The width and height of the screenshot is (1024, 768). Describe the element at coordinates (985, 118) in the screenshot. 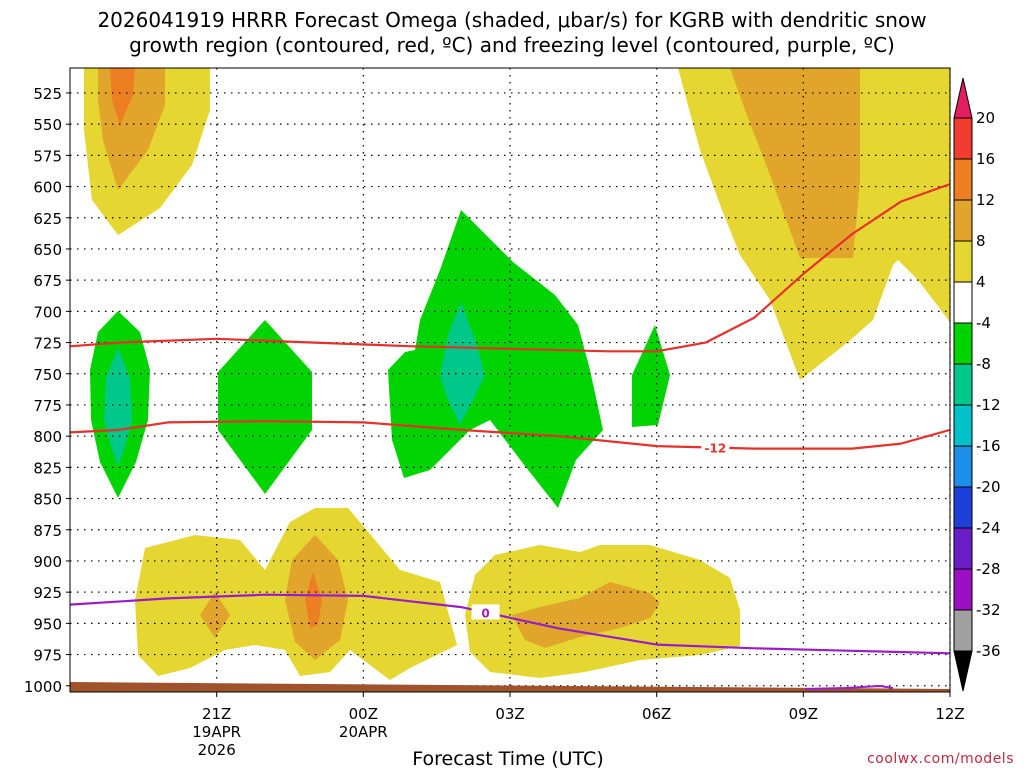

I see `colorbar-label-20: 20` at that location.